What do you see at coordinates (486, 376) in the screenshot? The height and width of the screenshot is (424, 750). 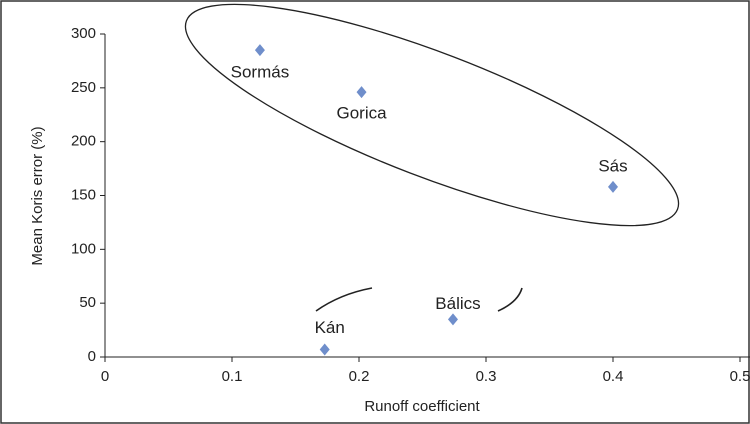 I see `x-tick-label: 0.3` at bounding box center [486, 376].